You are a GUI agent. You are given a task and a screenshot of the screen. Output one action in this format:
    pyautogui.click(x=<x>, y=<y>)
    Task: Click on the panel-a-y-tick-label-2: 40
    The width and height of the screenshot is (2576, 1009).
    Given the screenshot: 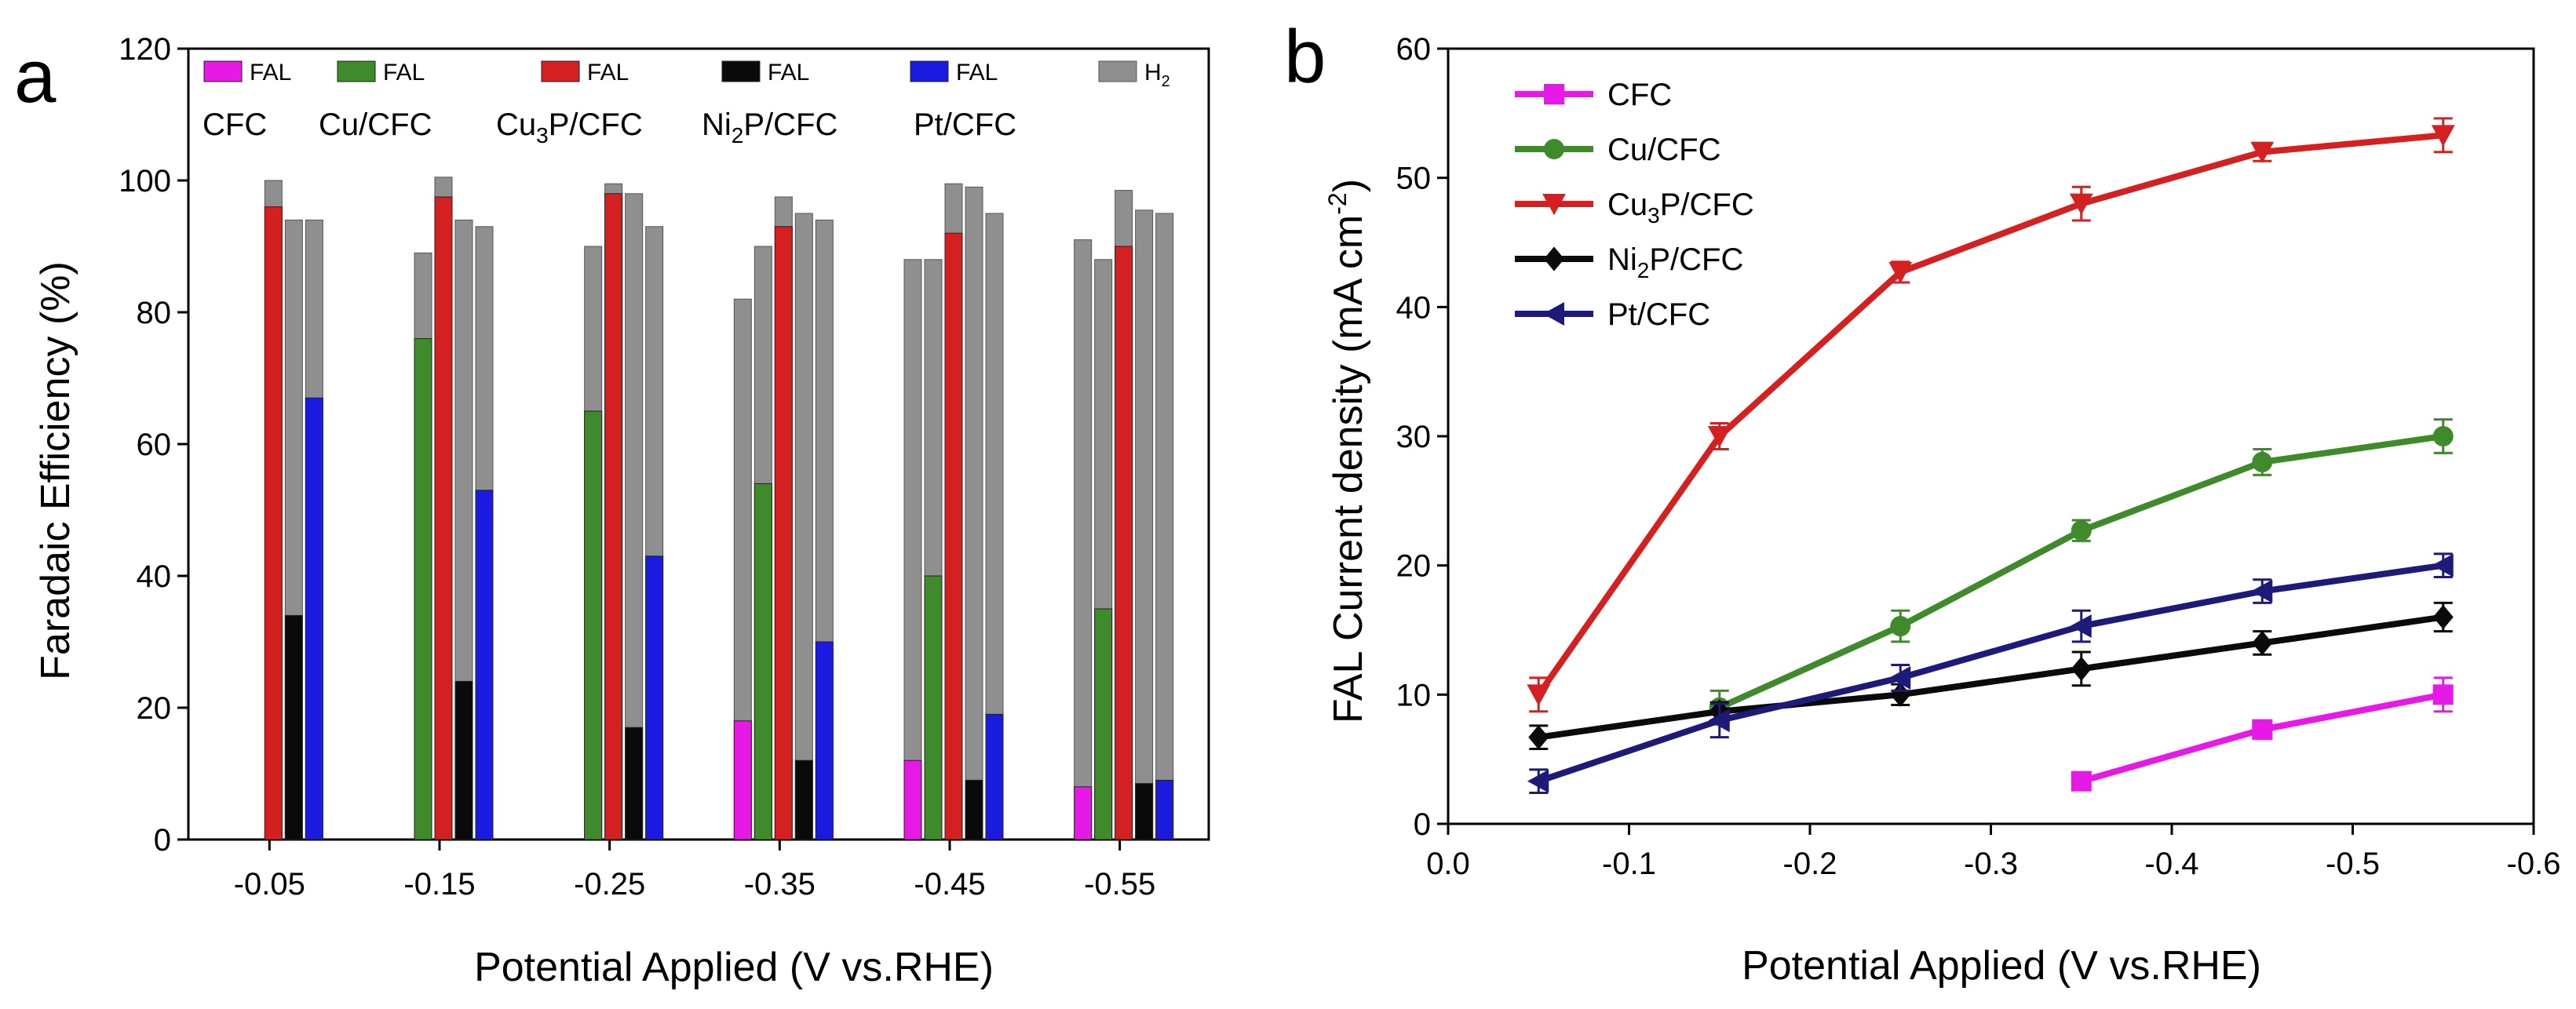 What is the action you would take?
    pyautogui.click(x=154, y=576)
    